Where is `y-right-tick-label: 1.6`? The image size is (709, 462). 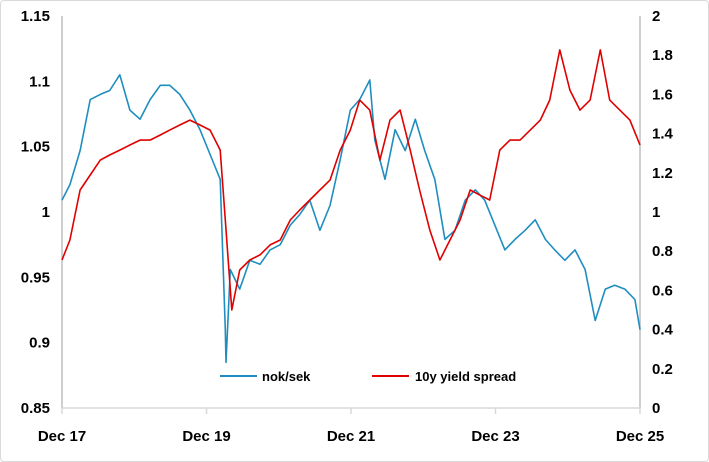 y-right-tick-label: 1.6 is located at coordinates (662, 94).